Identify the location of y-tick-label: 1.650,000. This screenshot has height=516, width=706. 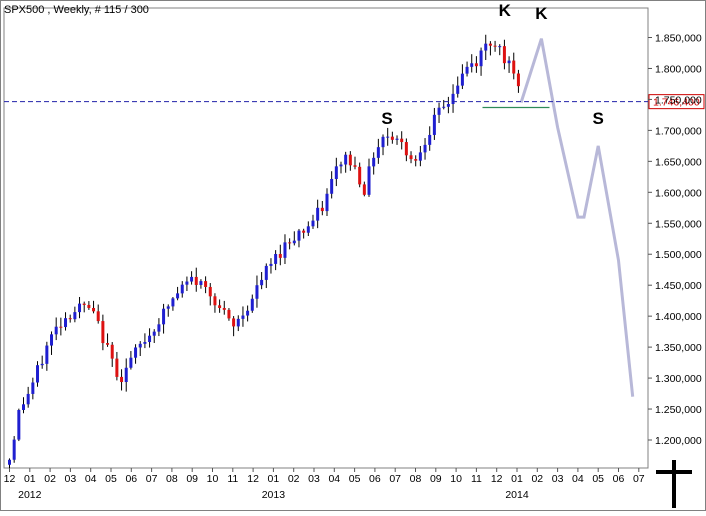
(678, 162).